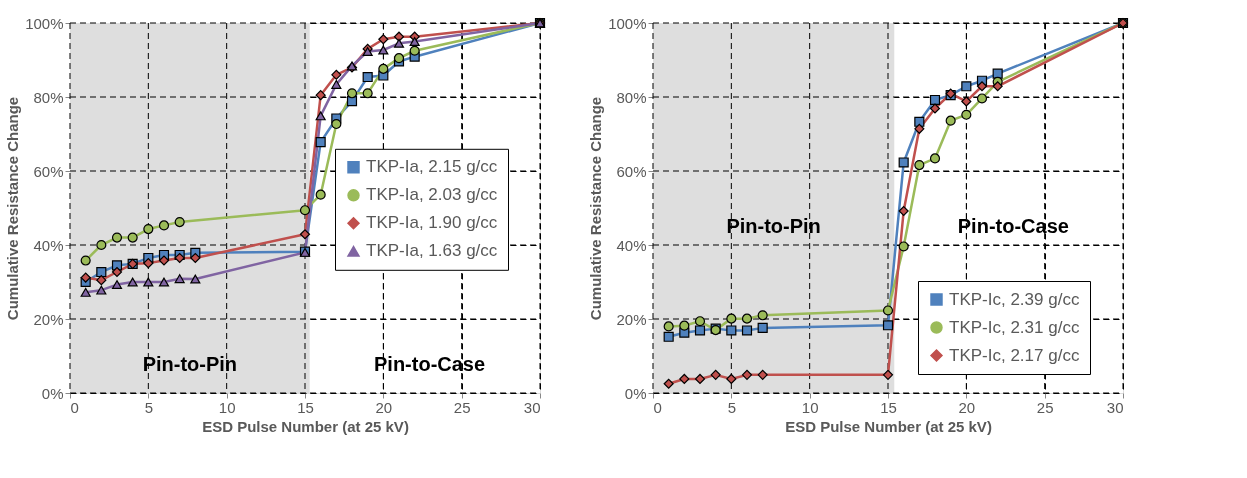 The width and height of the screenshot is (1247, 478). I want to click on legend-label: TKP-Ic, 2.31 g/cc, so click(1014, 327).